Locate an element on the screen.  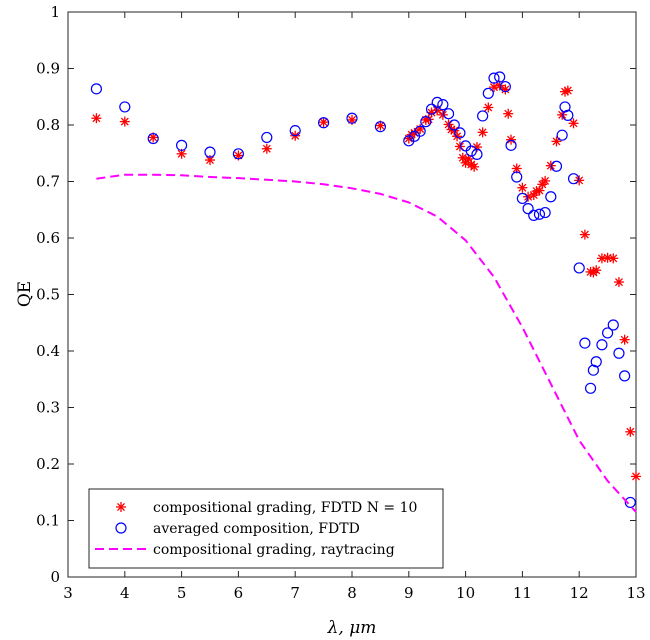
y-tick-label: 0.6 is located at coordinates (48, 238).